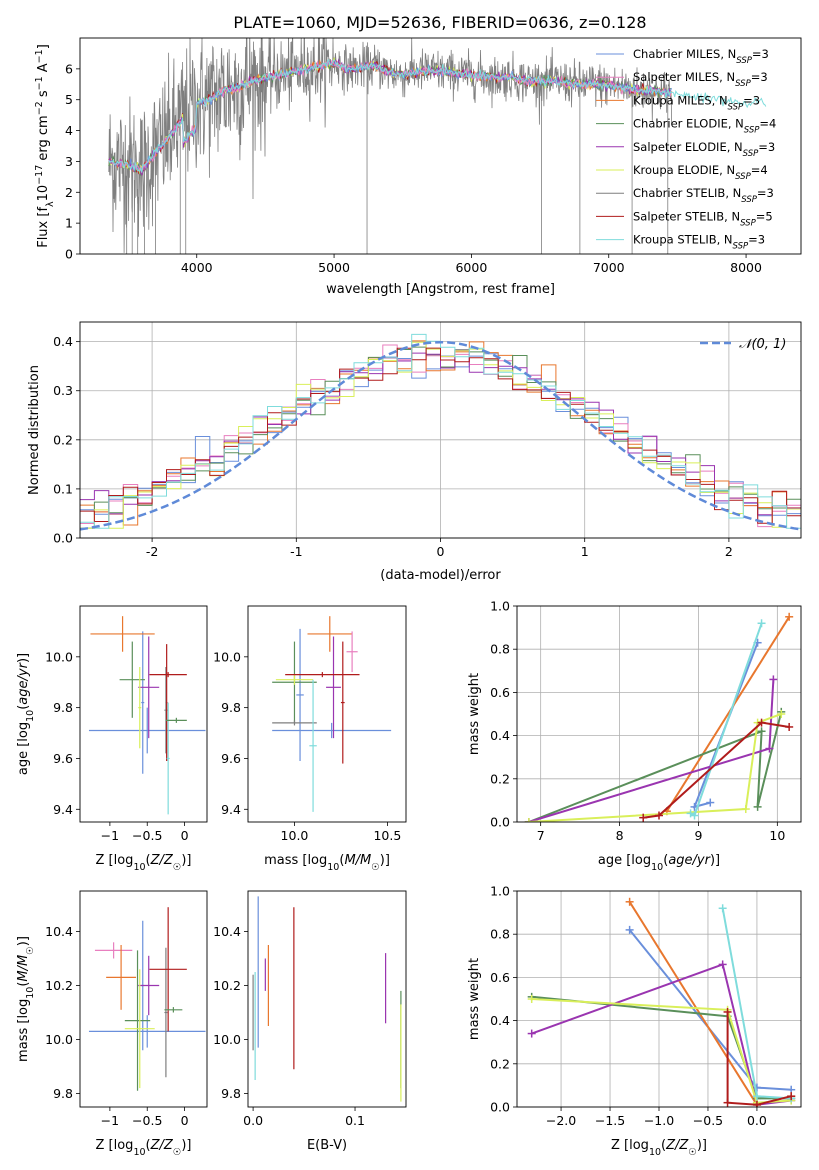  I want to click on mass-vs-ebv-panel: 0.0 0.1 9.8 10.0 10.2 10.4 E(B-V), so click(310, 1021).